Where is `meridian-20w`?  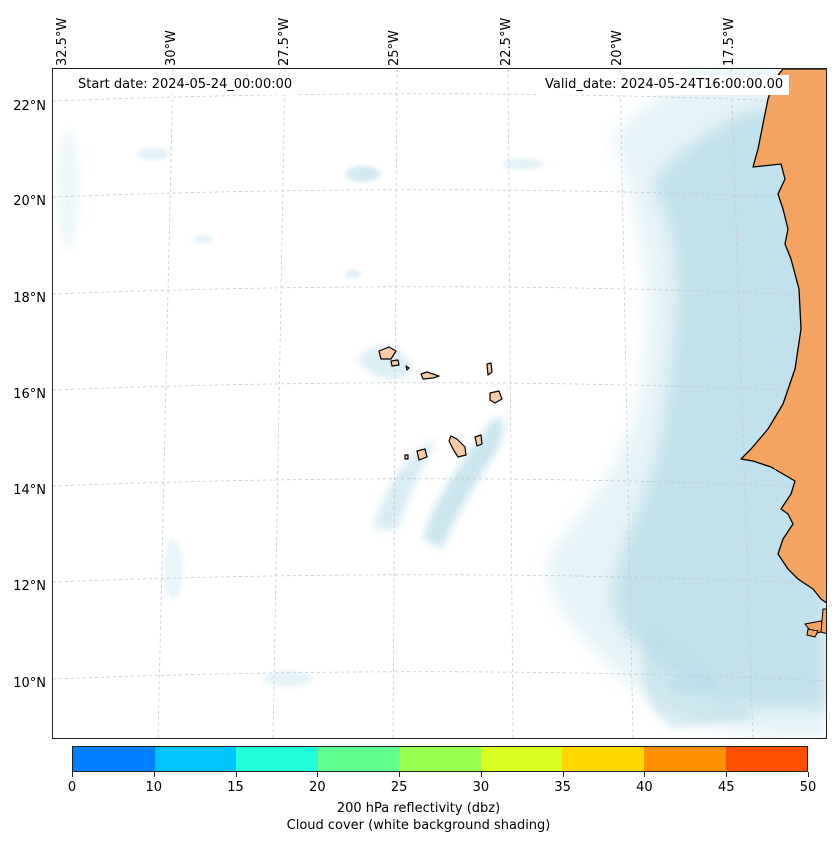
meridian-20w is located at coordinates (626, 403).